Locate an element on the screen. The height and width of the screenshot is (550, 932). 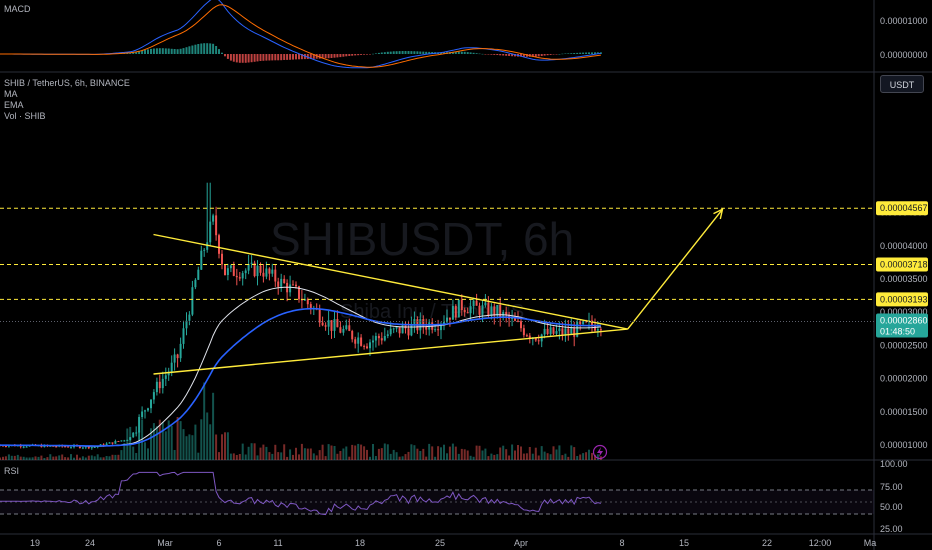
macd-histogram is located at coordinates (301, 53).